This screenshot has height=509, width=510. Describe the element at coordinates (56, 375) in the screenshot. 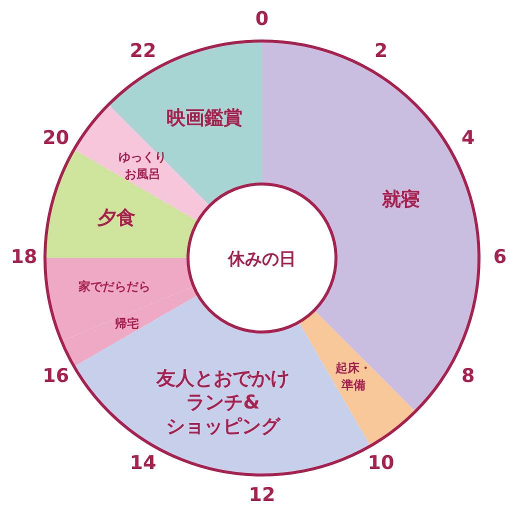

I see `text: 16` at that location.